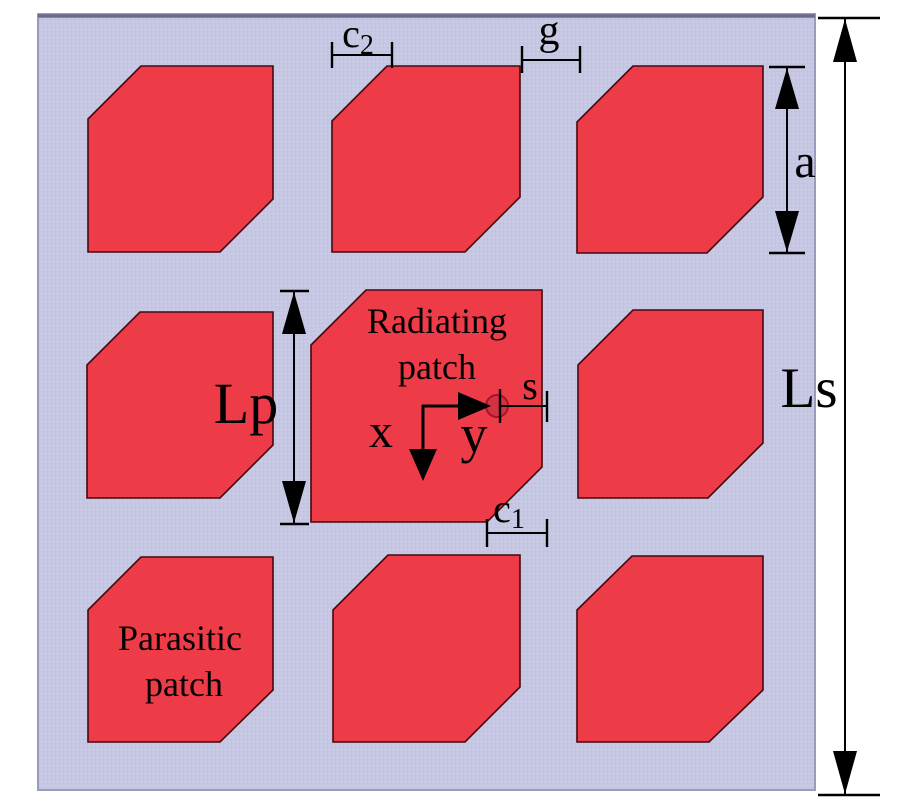 Image resolution: width=900 pixels, height=800 pixels. I want to click on dim-s-label: s, so click(530, 385).